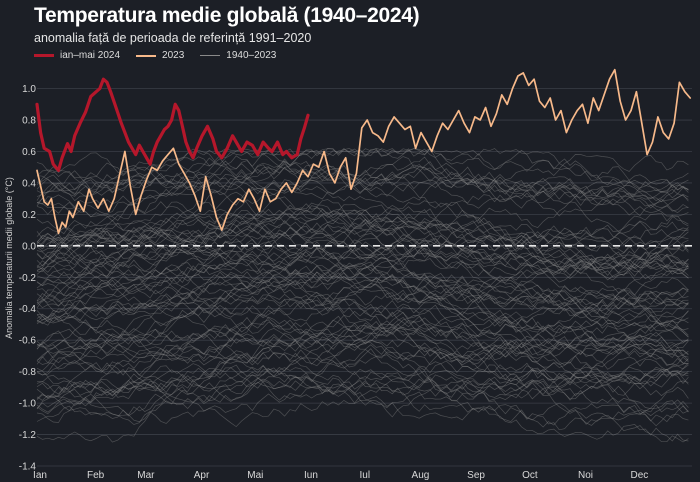  I want to click on y-tick-label: -1.4, so click(28, 467).